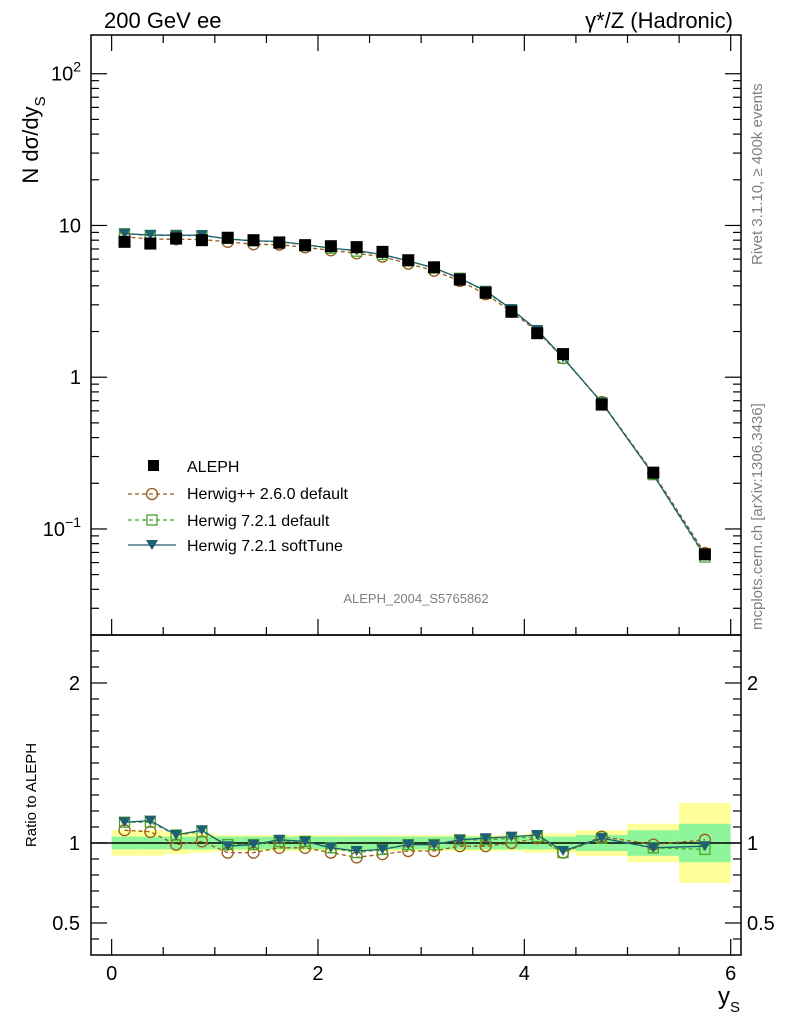 The width and height of the screenshot is (786, 1024). What do you see at coordinates (757, 516) in the screenshot?
I see `mcplots-reference-text: mcplots.cern.ch [arXiv:1306.3436]` at bounding box center [757, 516].